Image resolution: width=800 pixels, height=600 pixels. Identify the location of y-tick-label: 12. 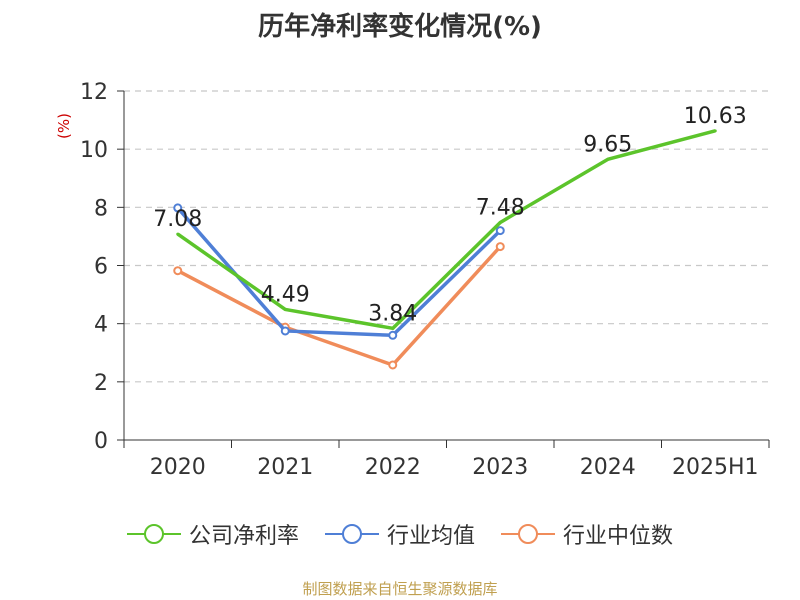
(94, 92).